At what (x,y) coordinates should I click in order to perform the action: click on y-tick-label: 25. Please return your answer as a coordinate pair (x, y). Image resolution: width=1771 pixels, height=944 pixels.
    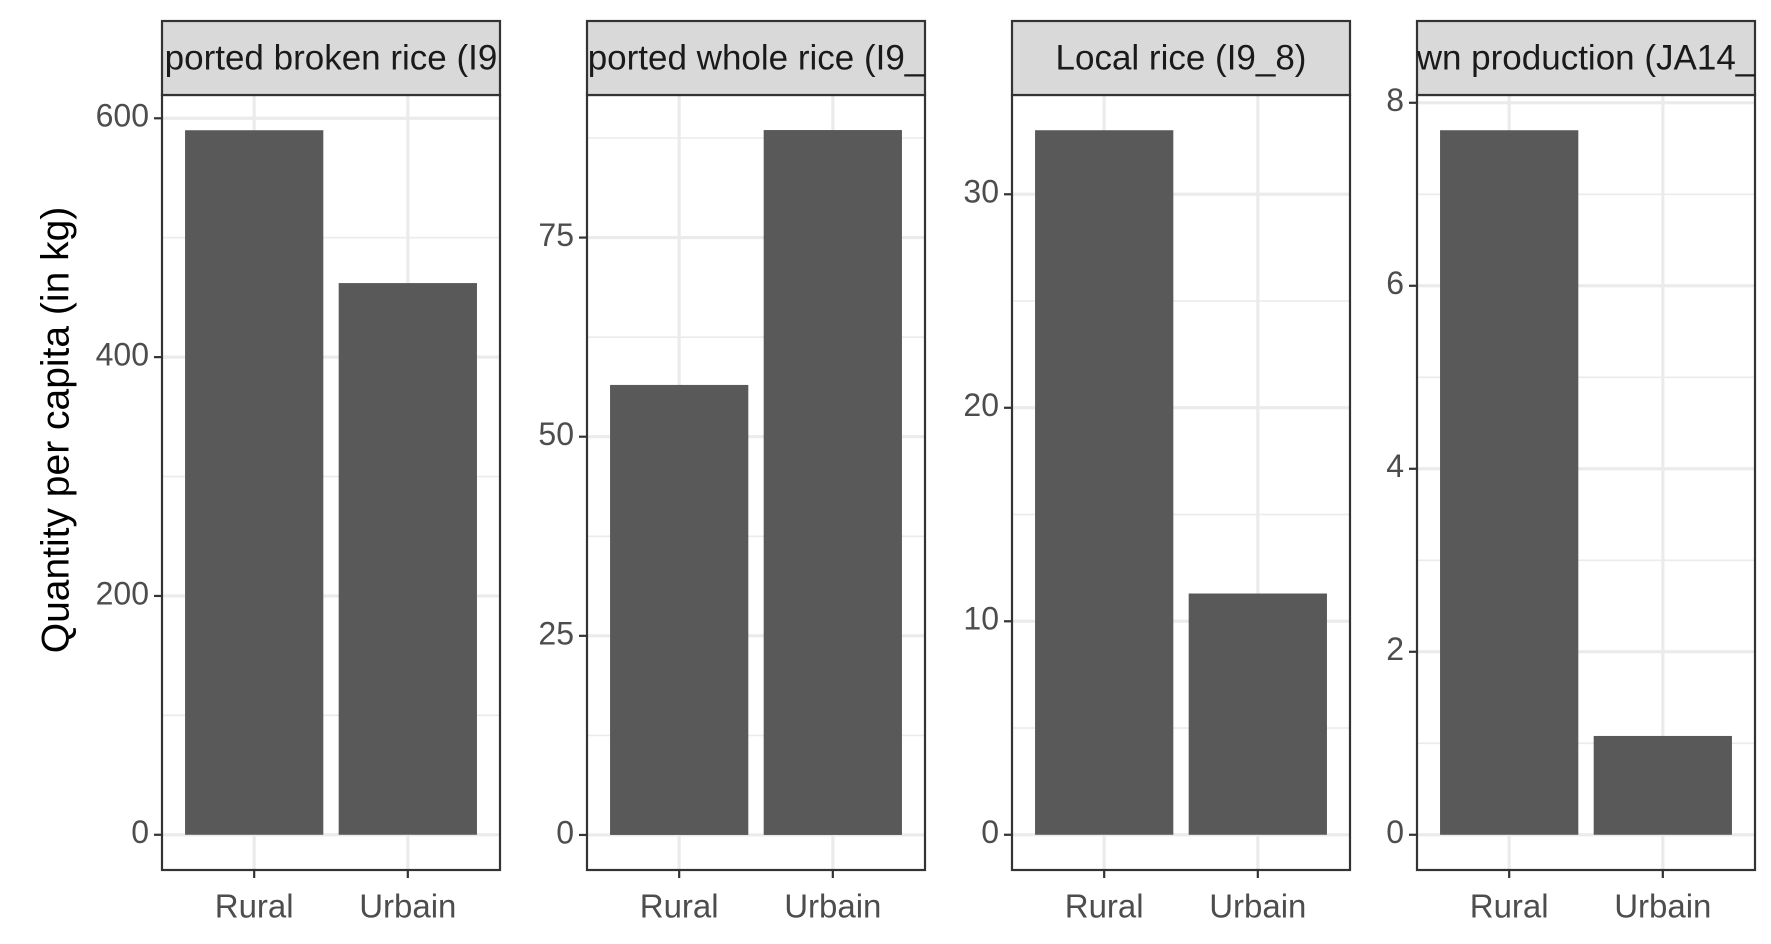
    Looking at the image, I should click on (556, 633).